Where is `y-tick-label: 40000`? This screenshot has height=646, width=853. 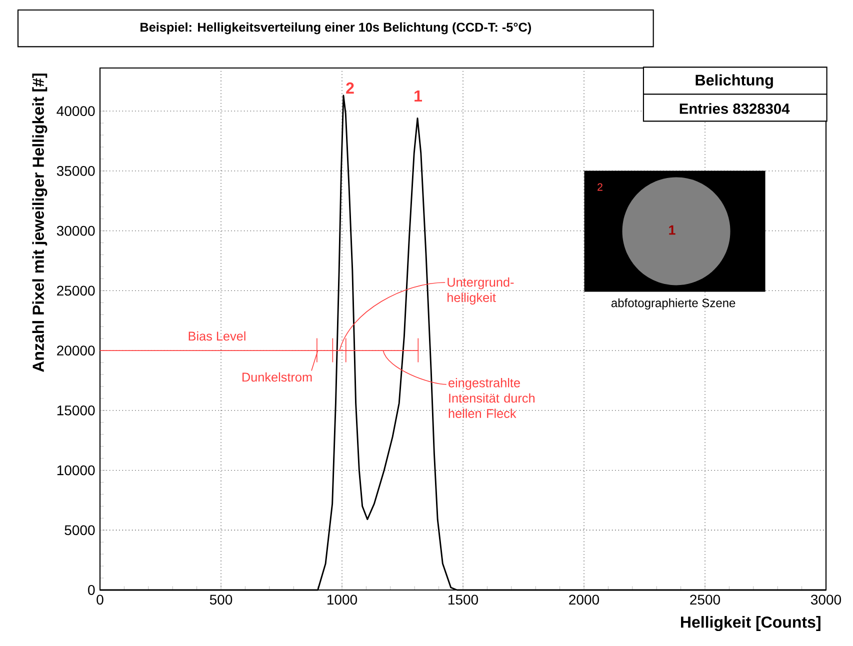
y-tick-label: 40000 is located at coordinates (75, 111).